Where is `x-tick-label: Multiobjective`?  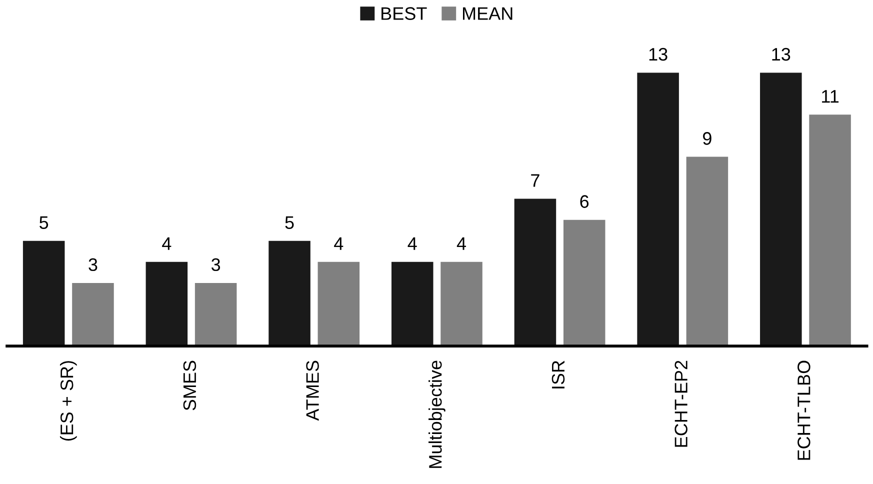 x-tick-label: Multiobjective is located at coordinates (437, 414).